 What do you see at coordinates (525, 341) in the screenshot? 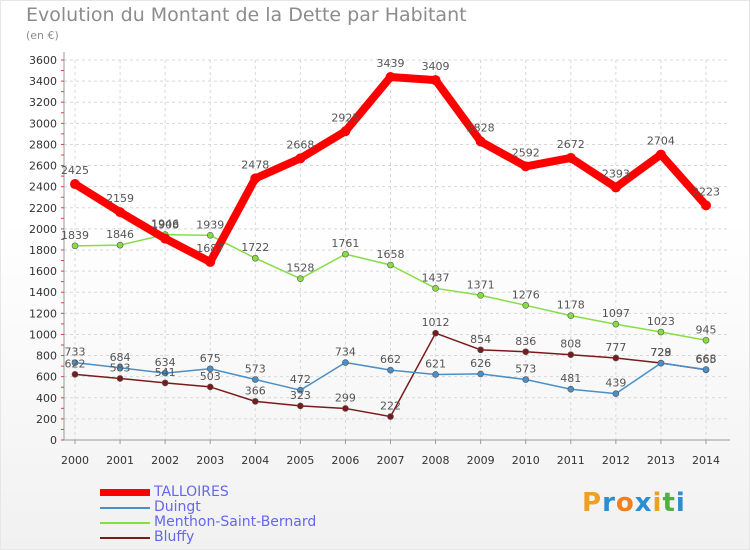
I see `data-label-bluffy: 836` at bounding box center [525, 341].